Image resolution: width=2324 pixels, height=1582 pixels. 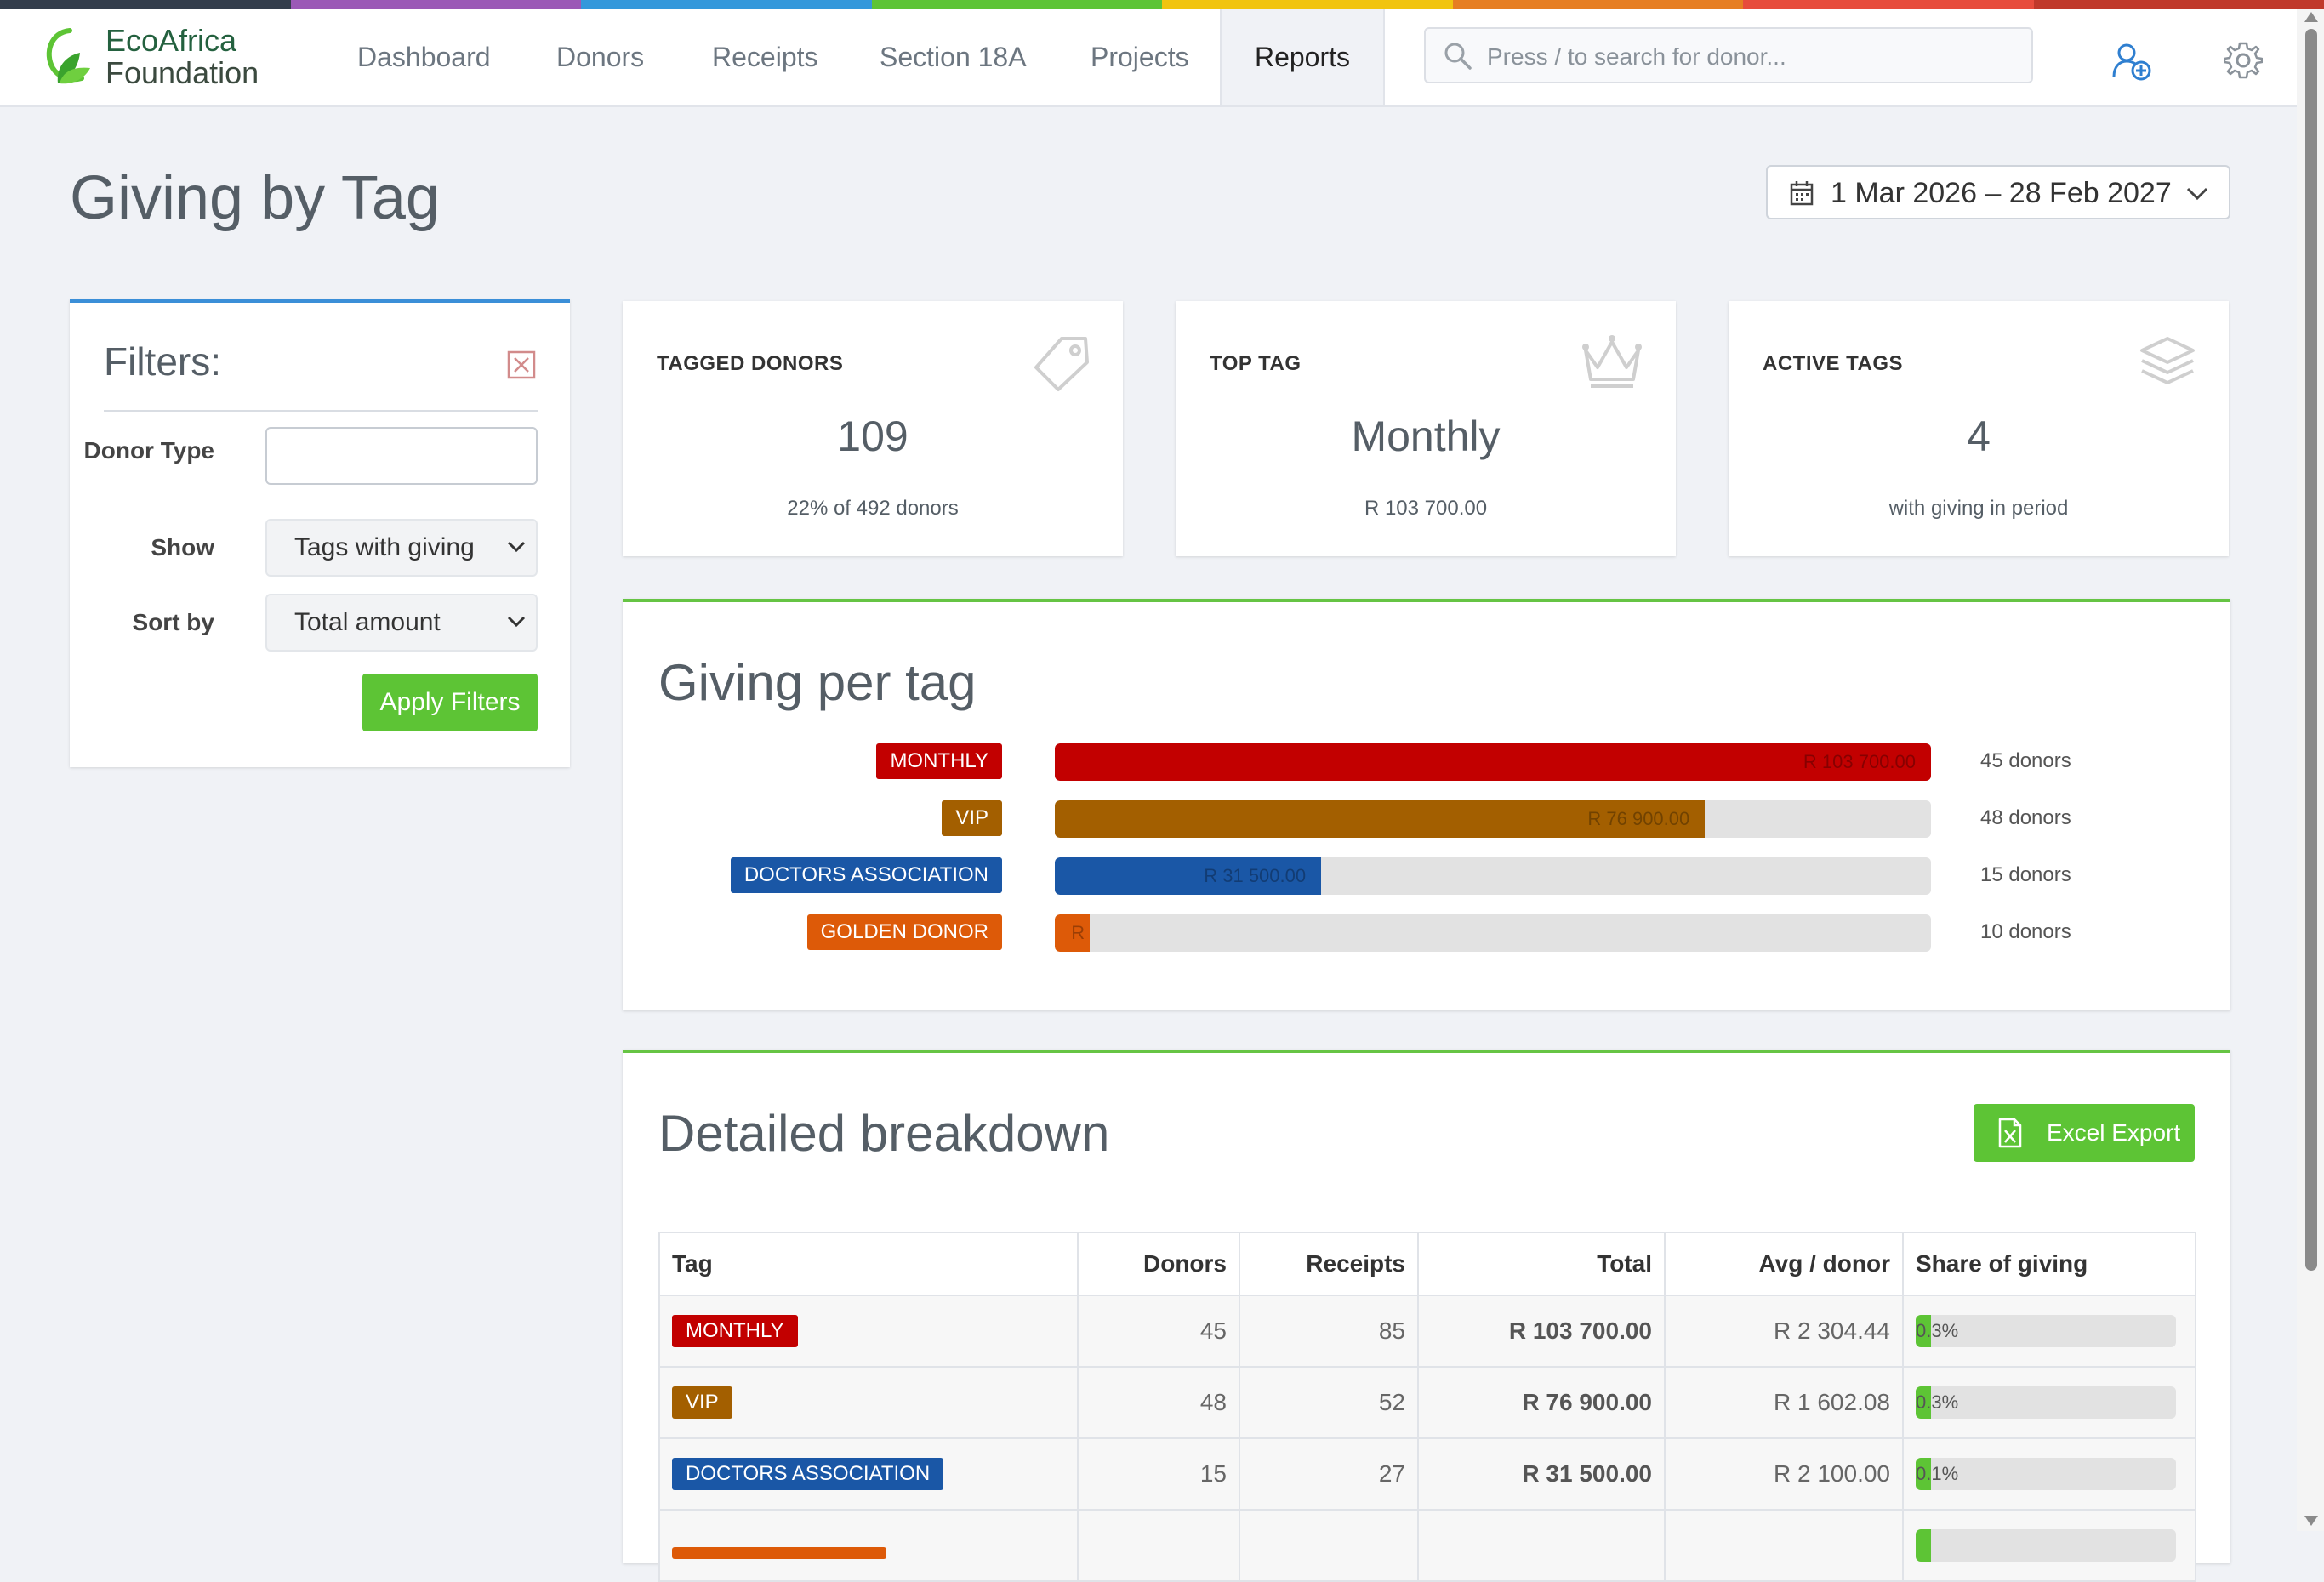 I want to click on tag-pill: GOLDEN DONOR, so click(x=905, y=932).